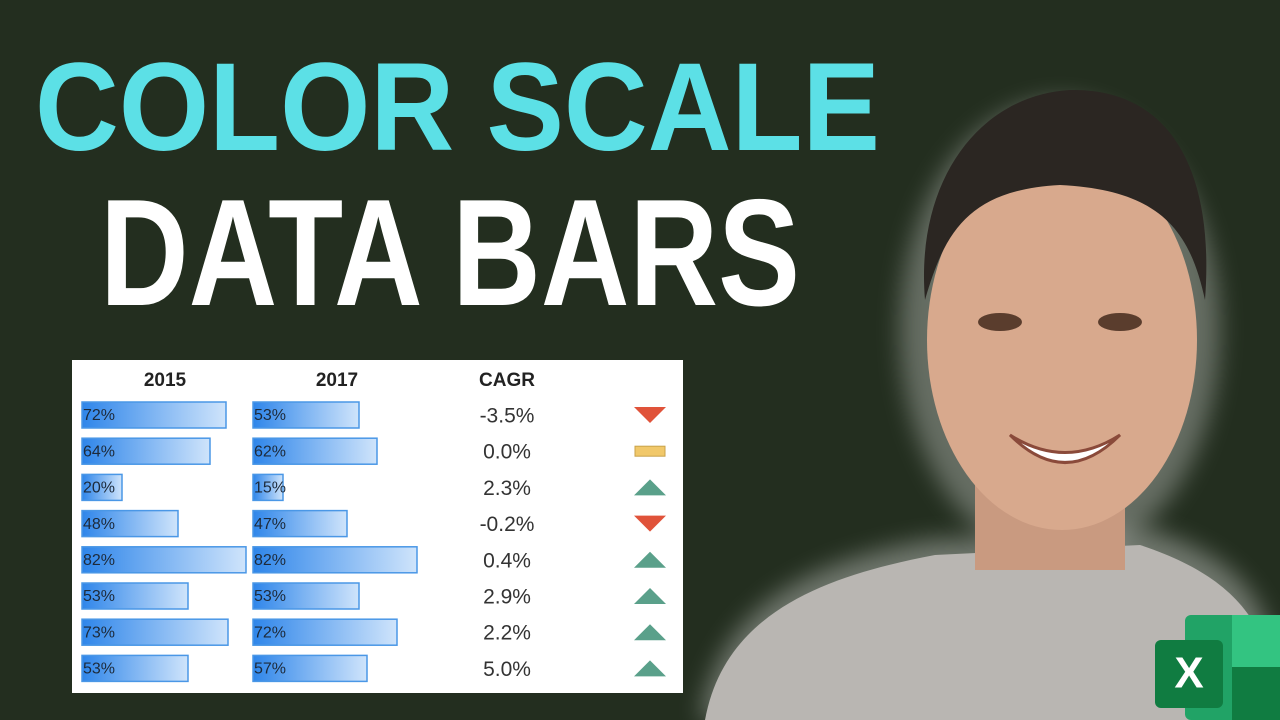 Image resolution: width=1280 pixels, height=720 pixels. What do you see at coordinates (337, 380) in the screenshot?
I see `column-header: 2017` at bounding box center [337, 380].